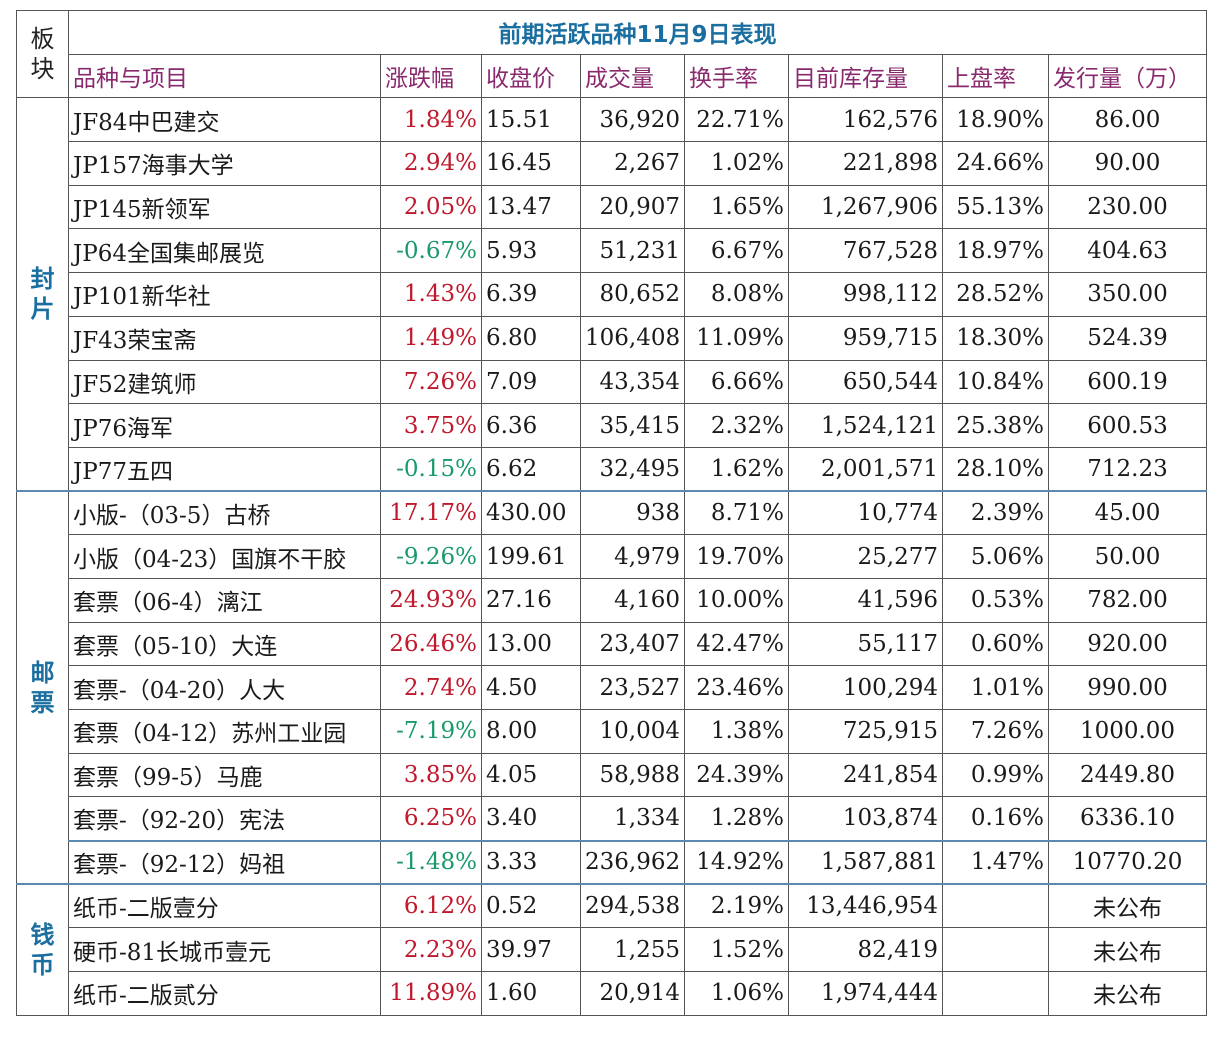  What do you see at coordinates (431, 600) in the screenshot?
I see `cell-change: 24.93%` at bounding box center [431, 600].